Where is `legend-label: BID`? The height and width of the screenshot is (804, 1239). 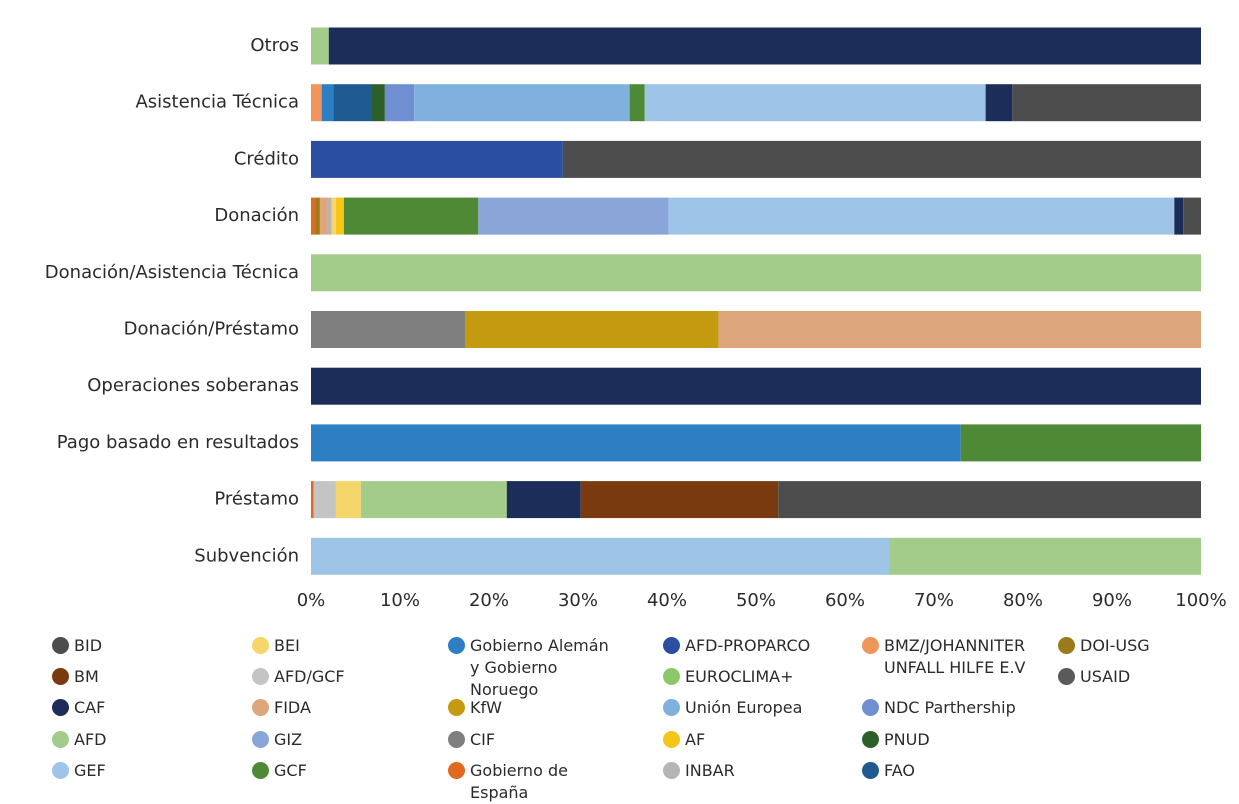
legend-label: BID is located at coordinates (88, 645).